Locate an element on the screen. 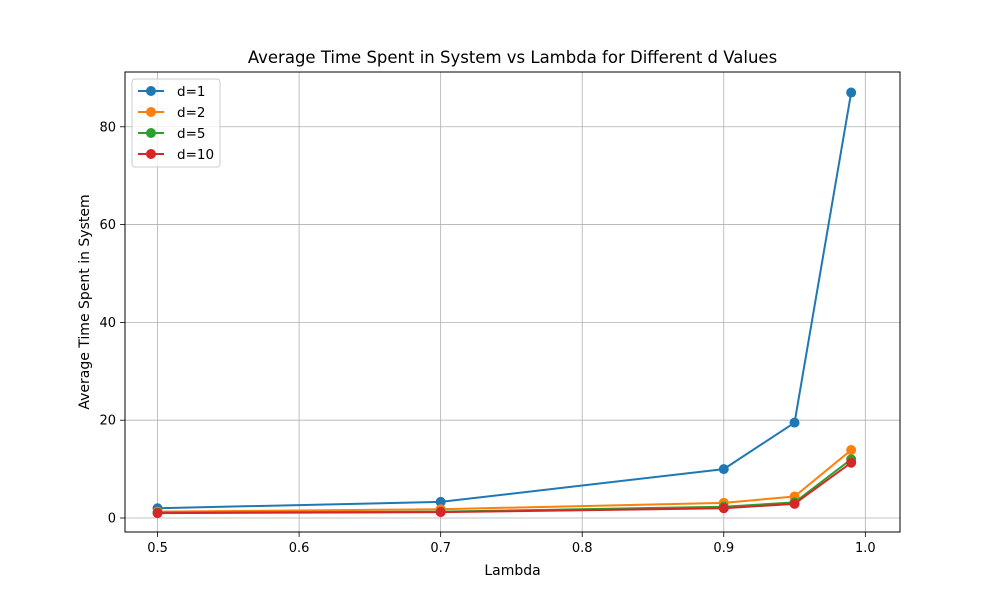 The height and width of the screenshot is (600, 1000). legend-label: d=10 is located at coordinates (195, 155).